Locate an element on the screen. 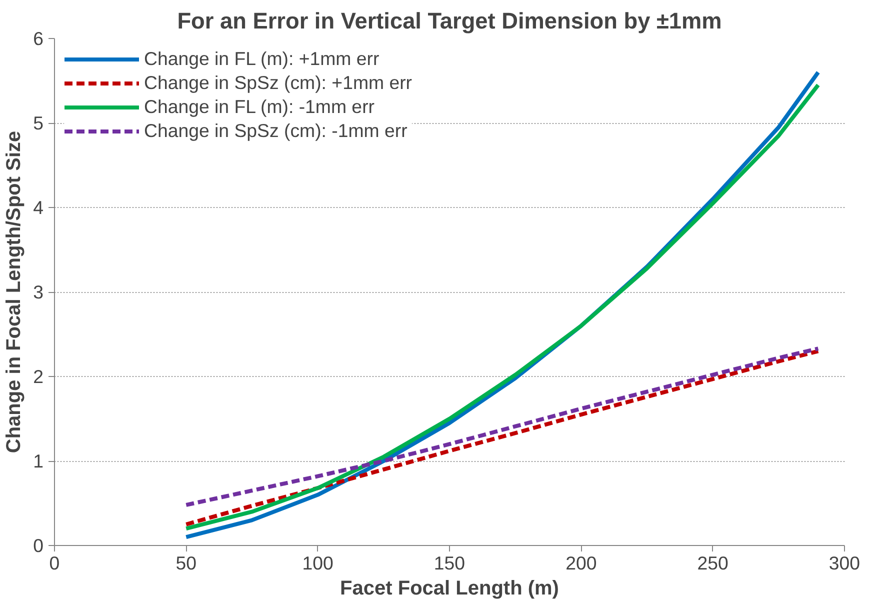  legend-label: Change in SpSz (cm): -1mm err is located at coordinates (276, 131).